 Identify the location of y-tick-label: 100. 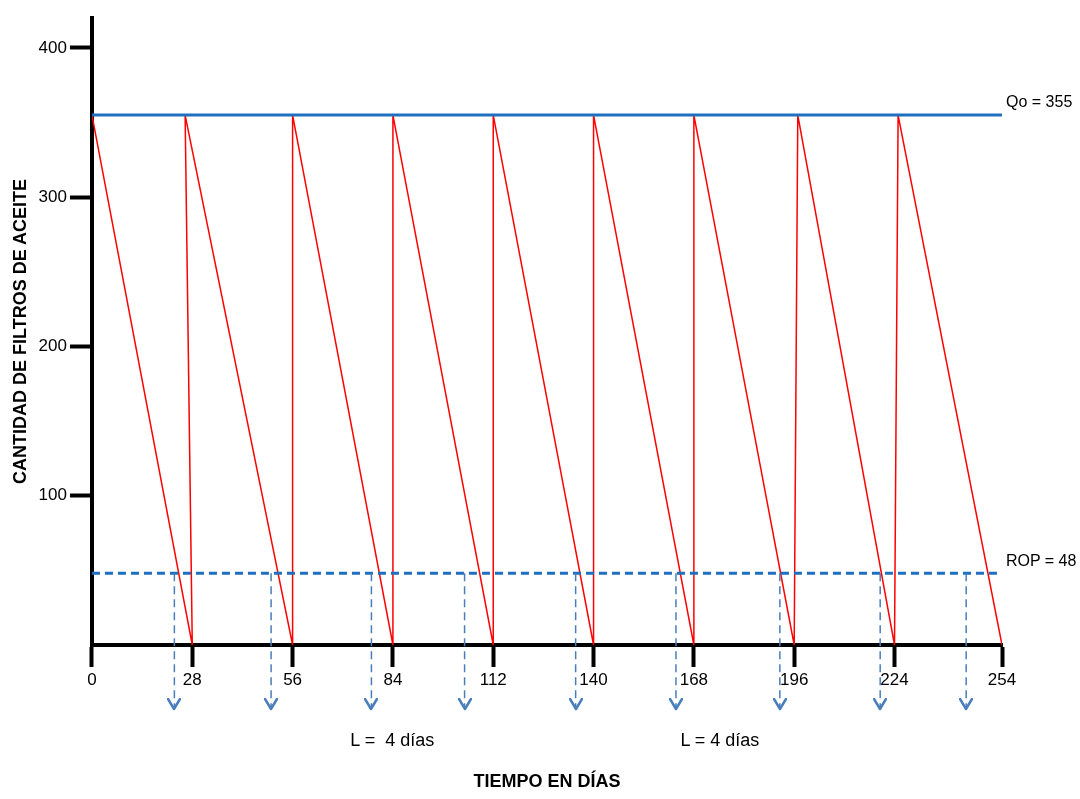
(52, 495).